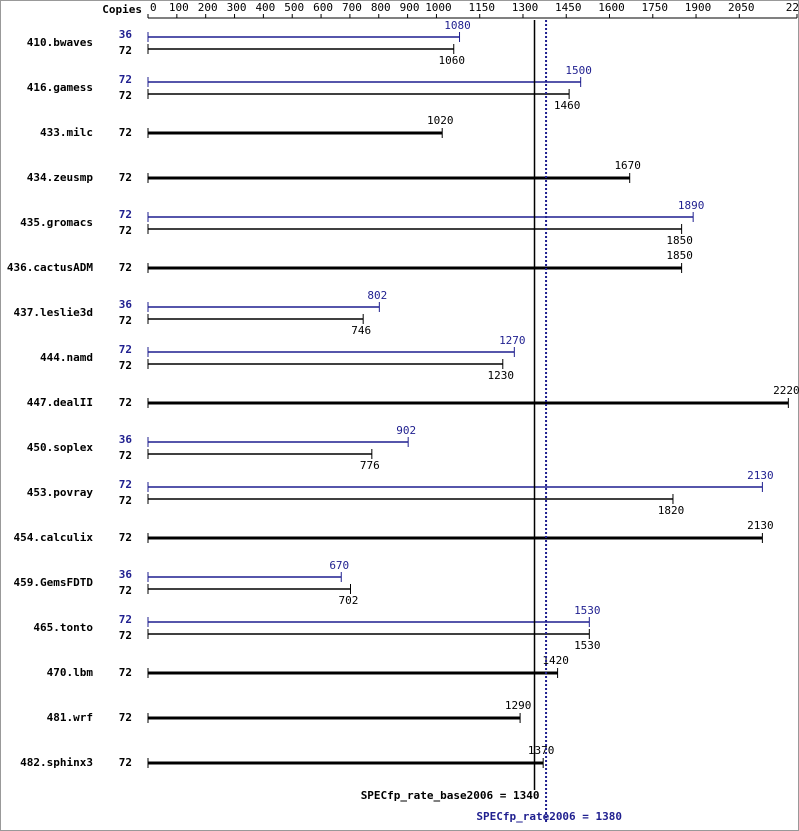  Describe the element at coordinates (265, 7) in the screenshot. I see `x-tick-label: 400` at that location.